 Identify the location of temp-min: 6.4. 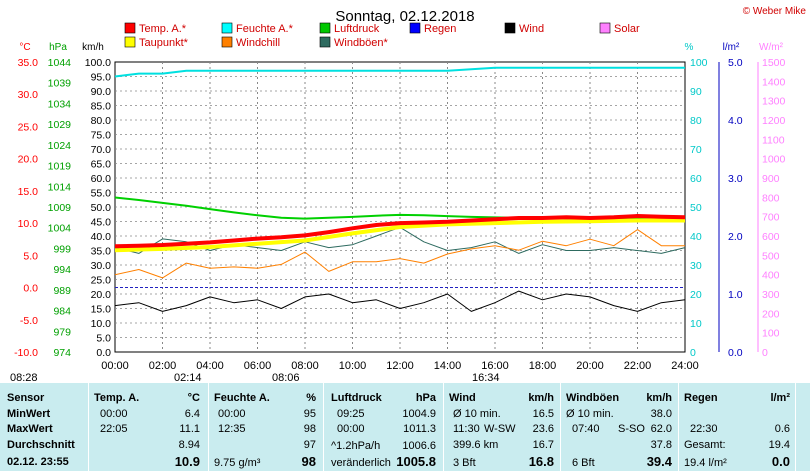
(192, 414).